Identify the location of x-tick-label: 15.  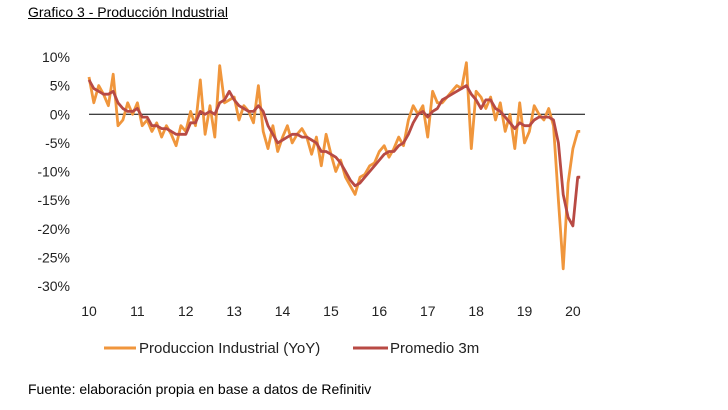
(331, 311).